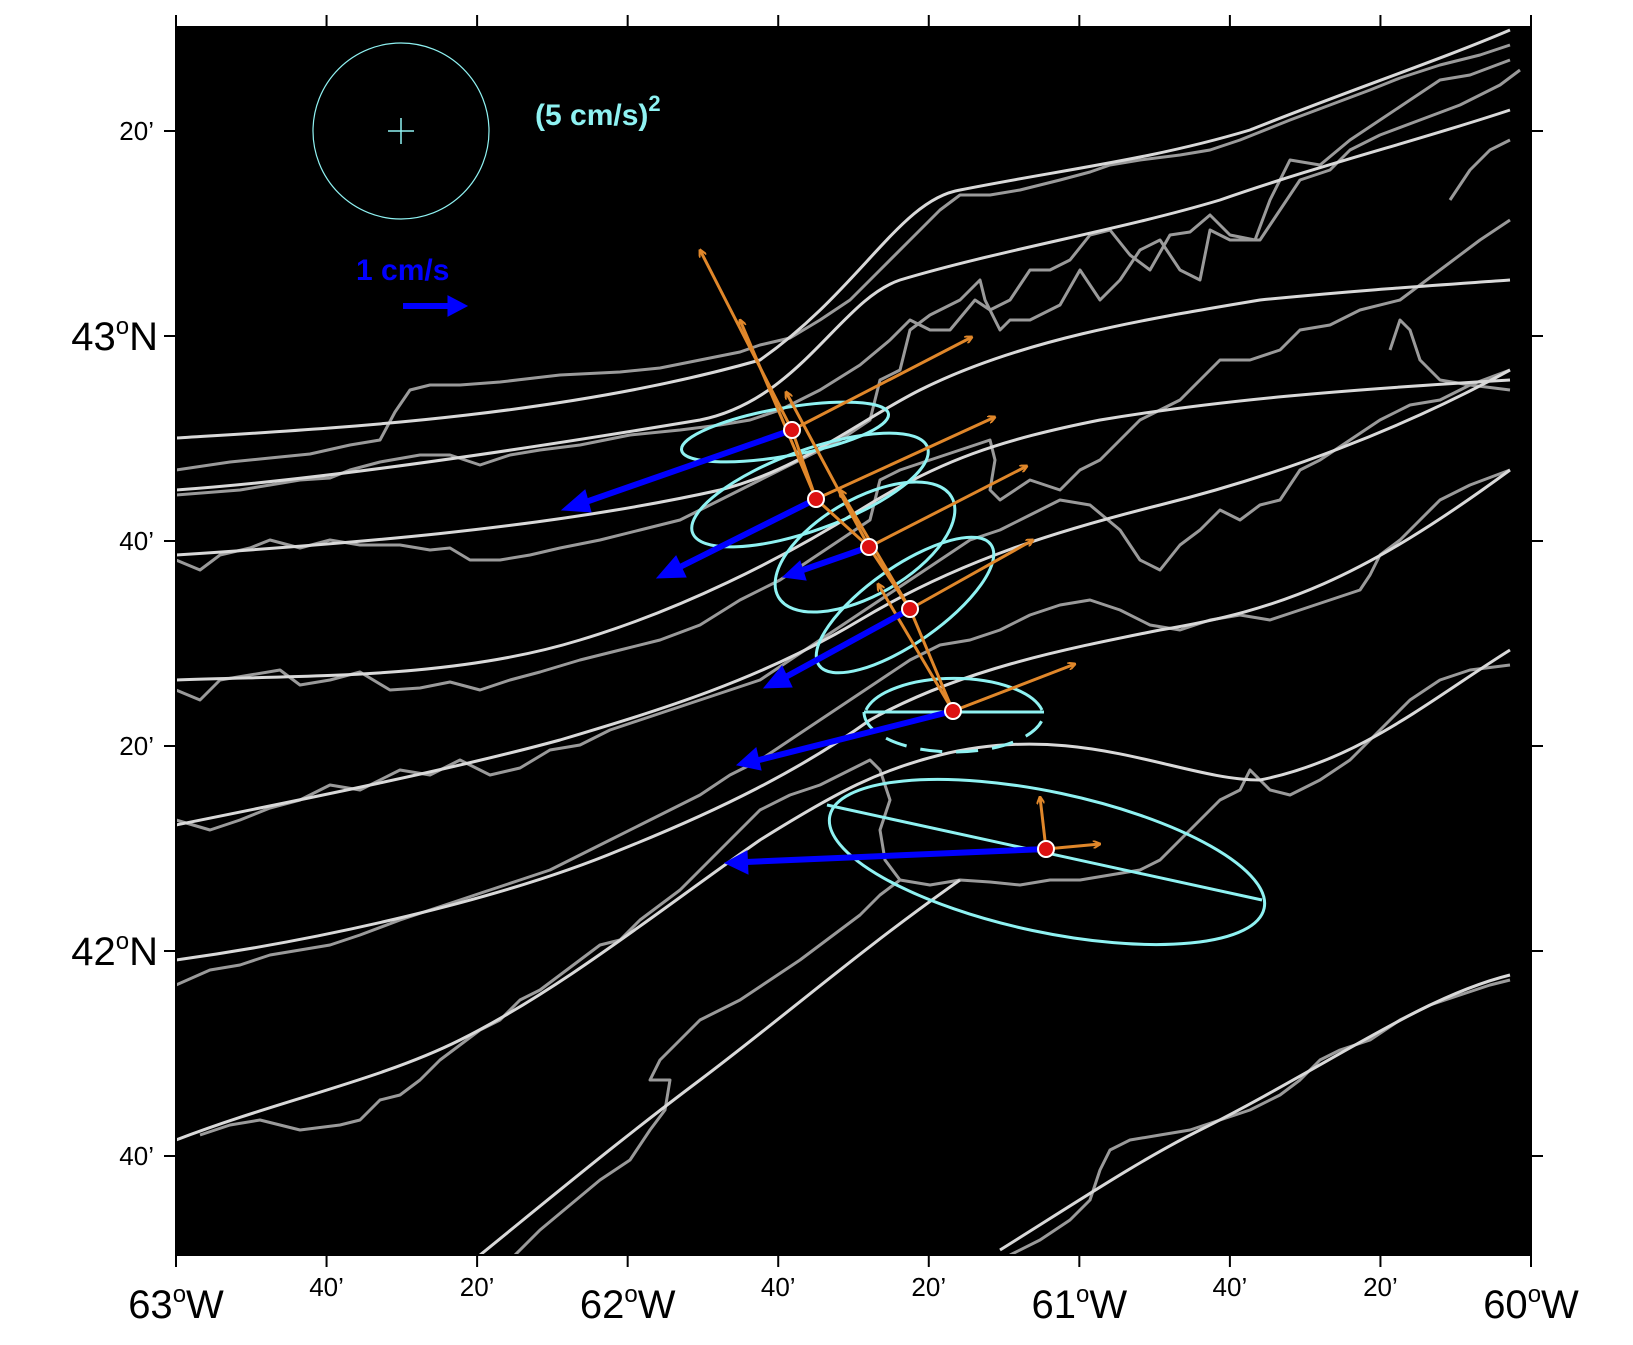 Image resolution: width=1633 pixels, height=1345 pixels. What do you see at coordinates (114, 336) in the screenshot?
I see `y-tick-label: 43oN` at bounding box center [114, 336].